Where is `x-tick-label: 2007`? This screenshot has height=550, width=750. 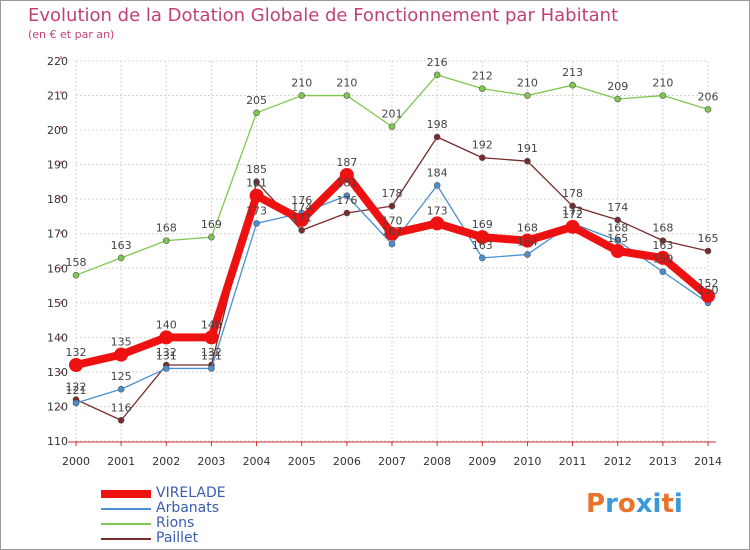 x-tick-label: 2007 is located at coordinates (392, 461).